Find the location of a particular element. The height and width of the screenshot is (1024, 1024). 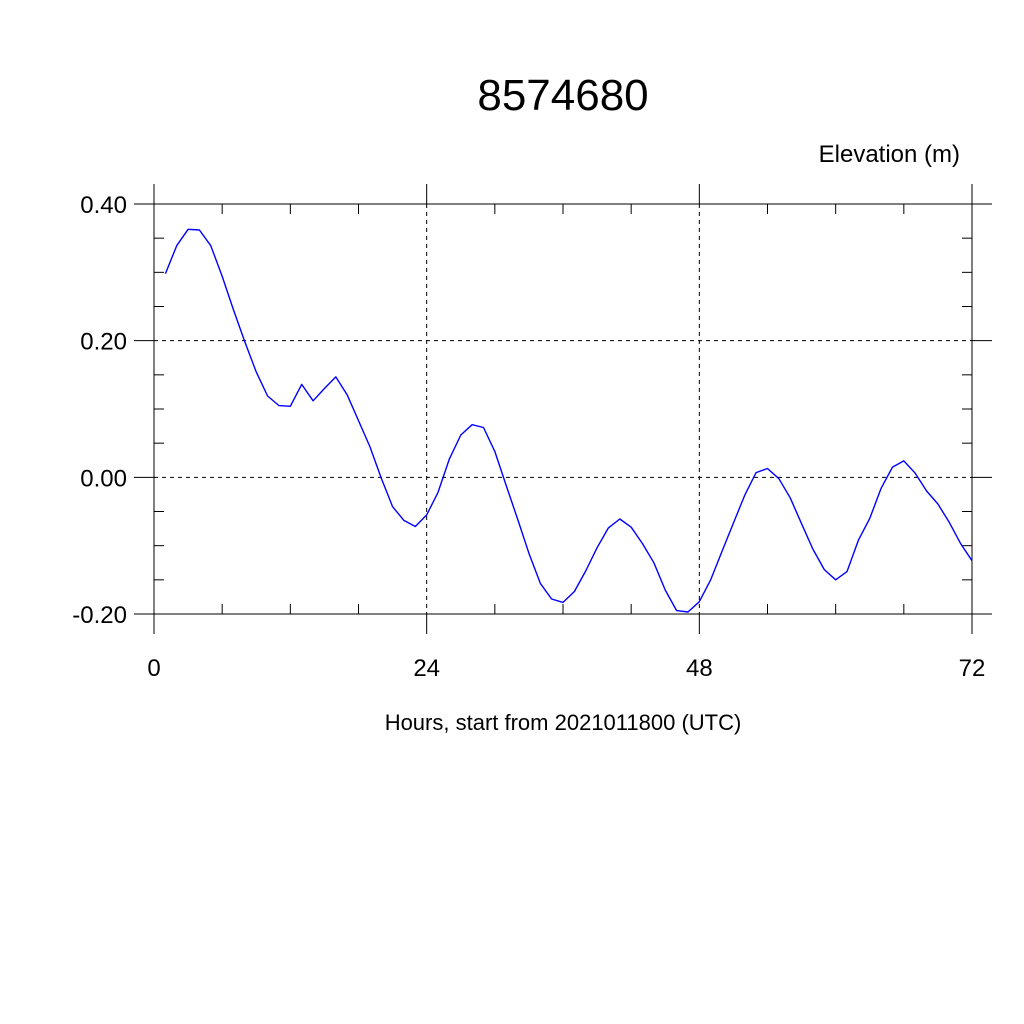

y-tick-label: 0.40 is located at coordinates (103, 205).